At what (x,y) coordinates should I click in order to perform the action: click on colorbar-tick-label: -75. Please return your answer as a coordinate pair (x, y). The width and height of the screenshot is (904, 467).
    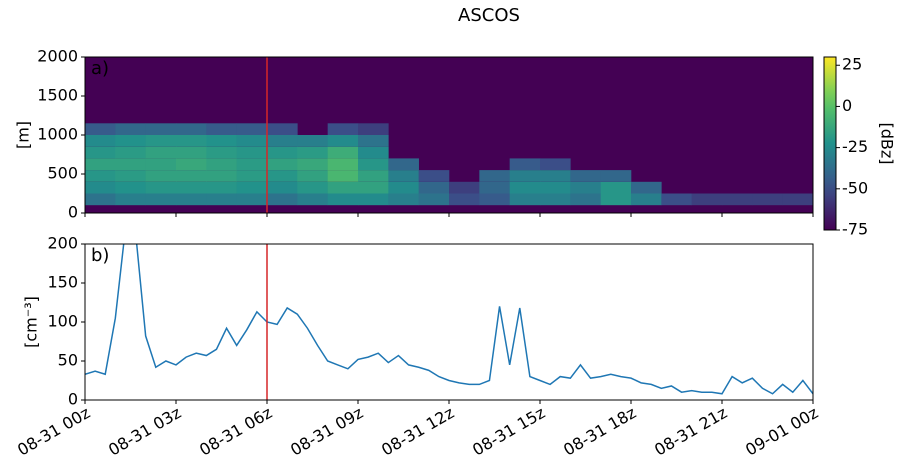
    Looking at the image, I should click on (855, 229).